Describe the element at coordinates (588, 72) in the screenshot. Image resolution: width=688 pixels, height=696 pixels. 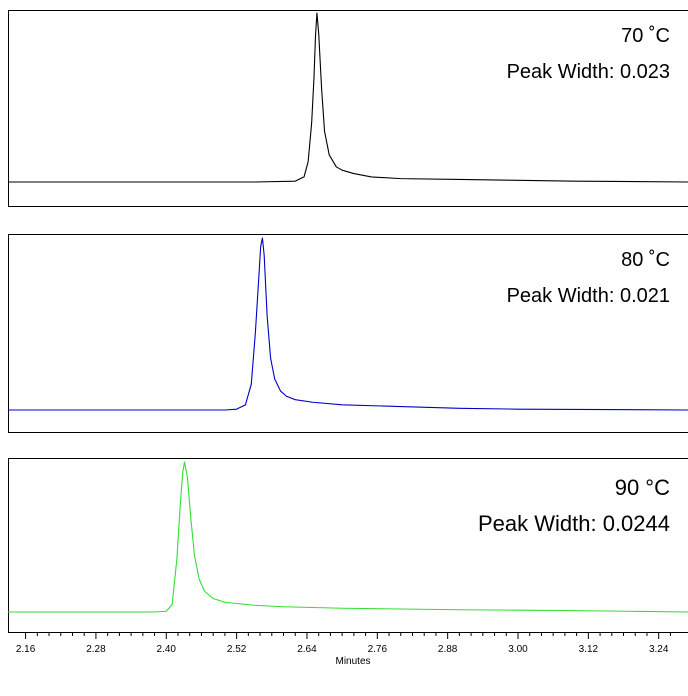
I see `panel-peak-width-label: Peak Width: 0.023` at that location.